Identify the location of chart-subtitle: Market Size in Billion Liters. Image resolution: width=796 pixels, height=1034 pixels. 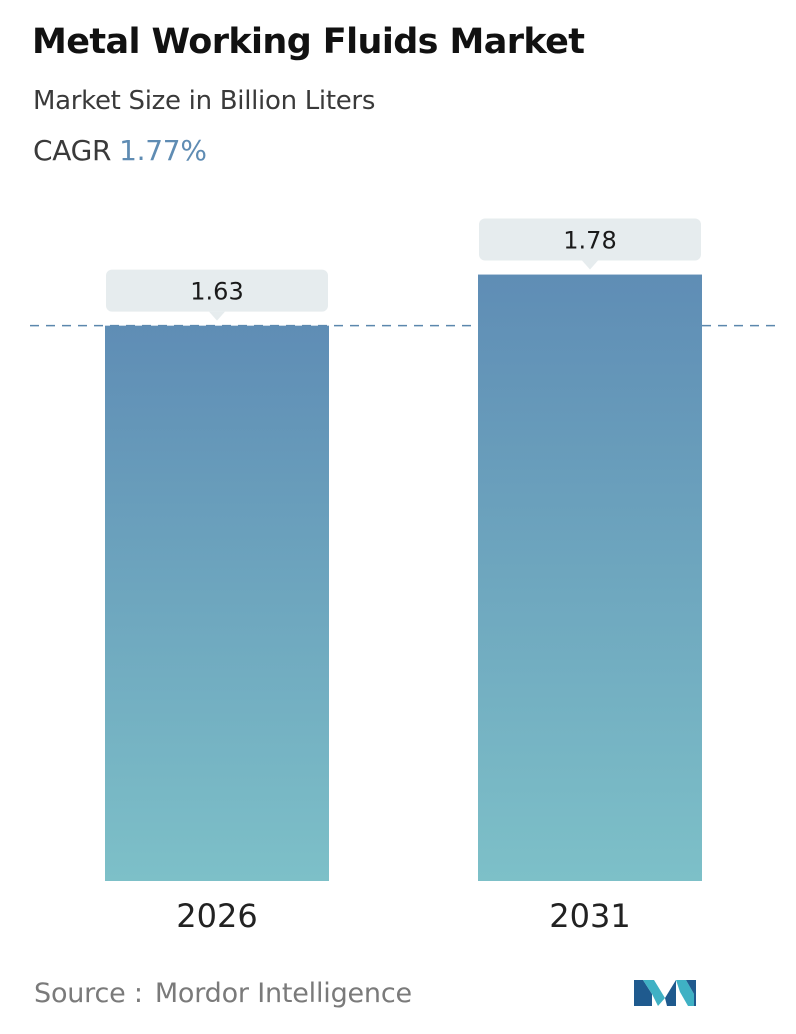
(204, 101).